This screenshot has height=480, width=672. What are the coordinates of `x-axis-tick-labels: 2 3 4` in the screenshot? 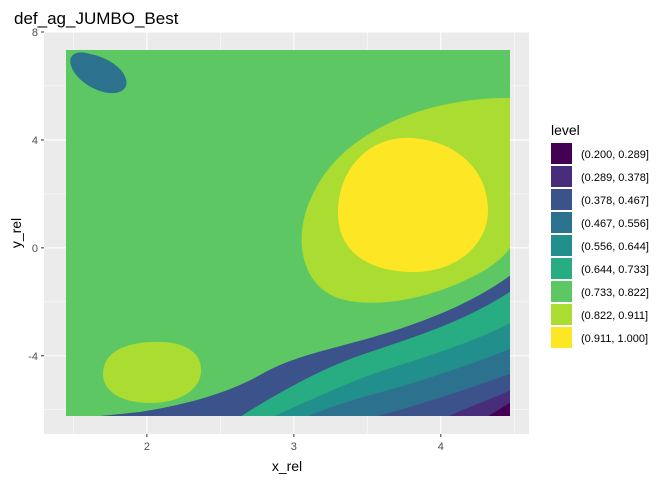 It's located at (294, 447).